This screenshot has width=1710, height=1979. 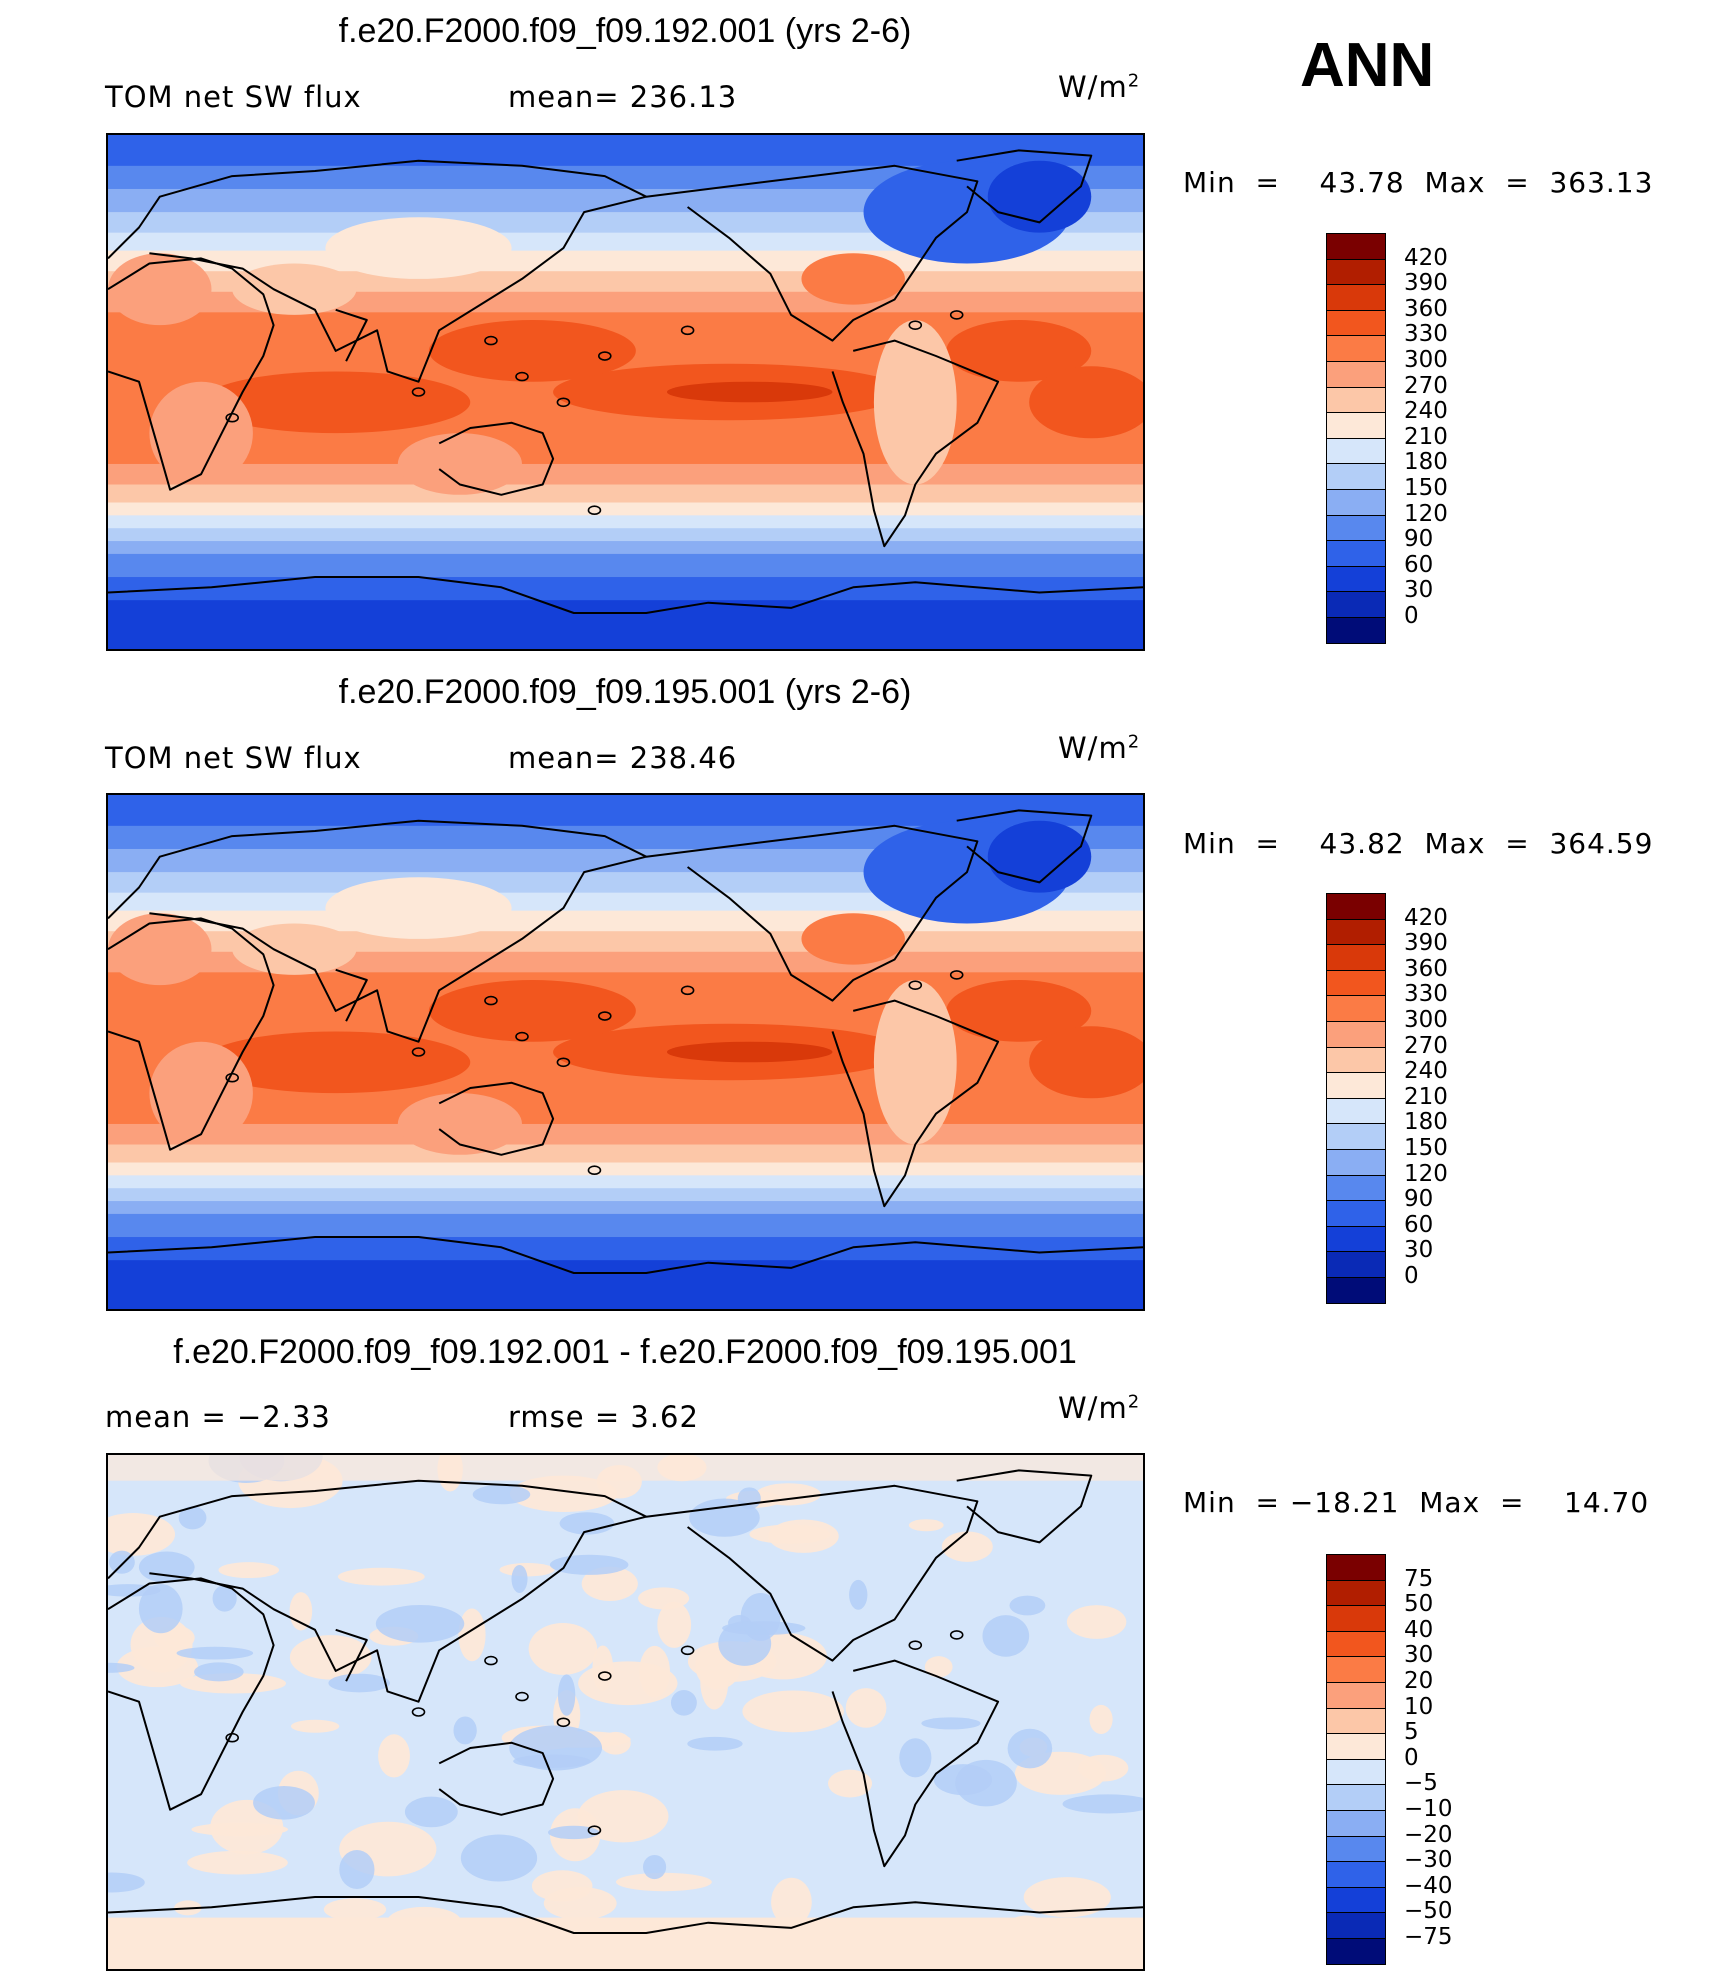 What do you see at coordinates (625, 692) in the screenshot?
I see `panel-2-title: f.e20.F2000.f09_f09.195.001 (yrs 2-6)` at bounding box center [625, 692].